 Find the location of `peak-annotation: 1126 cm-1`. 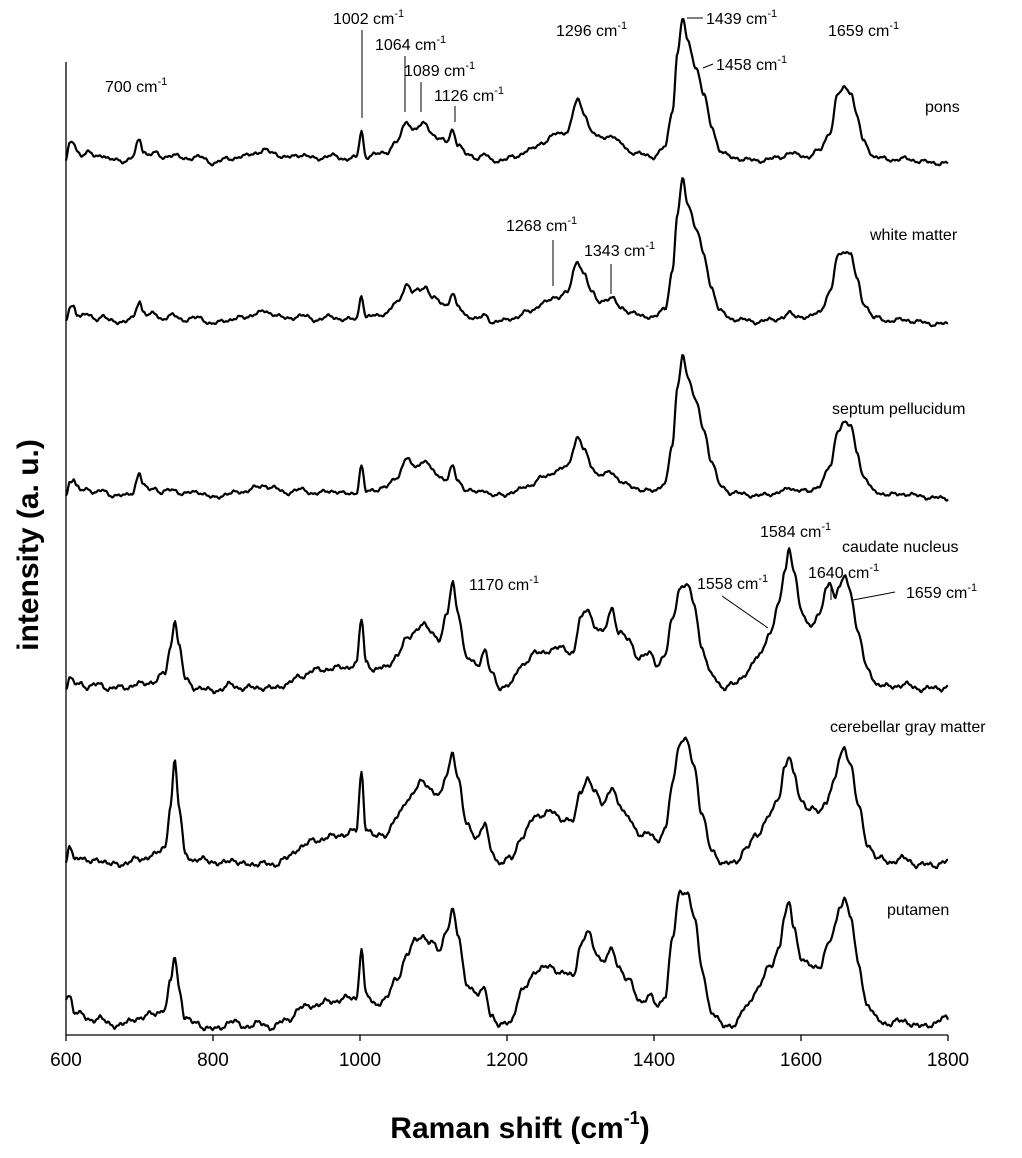

peak-annotation: 1126 cm-1 is located at coordinates (469, 95).